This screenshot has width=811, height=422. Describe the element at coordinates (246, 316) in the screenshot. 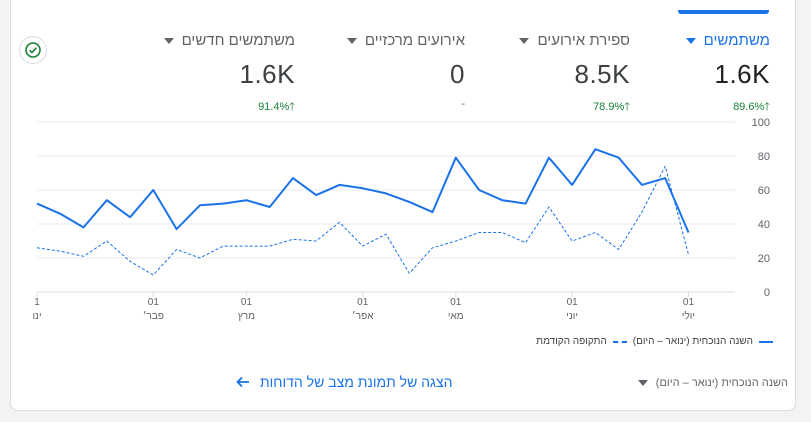

I see `x-tick-month: מרץ` at that location.